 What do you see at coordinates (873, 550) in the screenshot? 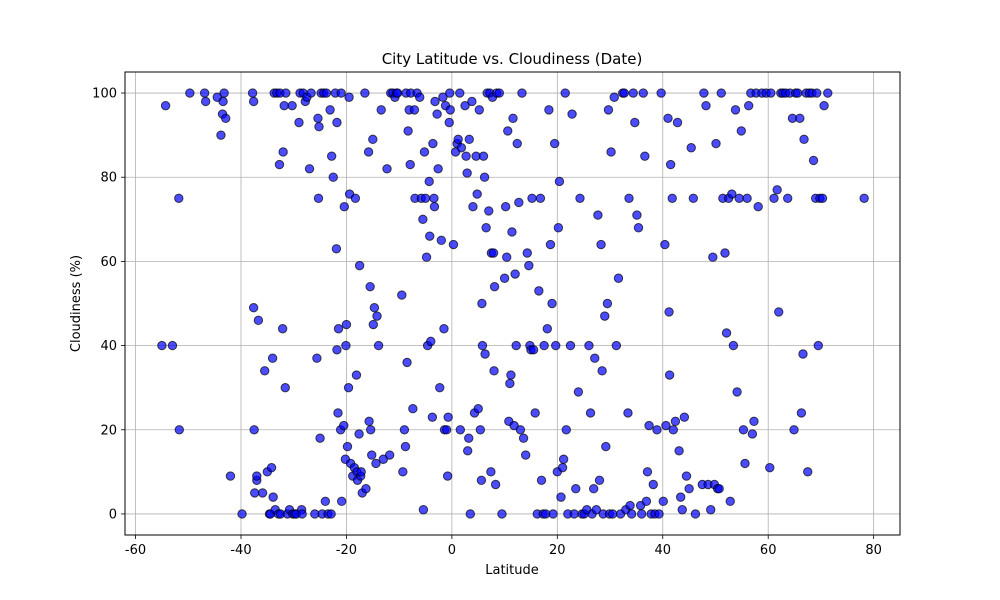
I see `x-tick-label: 80` at bounding box center [873, 550].